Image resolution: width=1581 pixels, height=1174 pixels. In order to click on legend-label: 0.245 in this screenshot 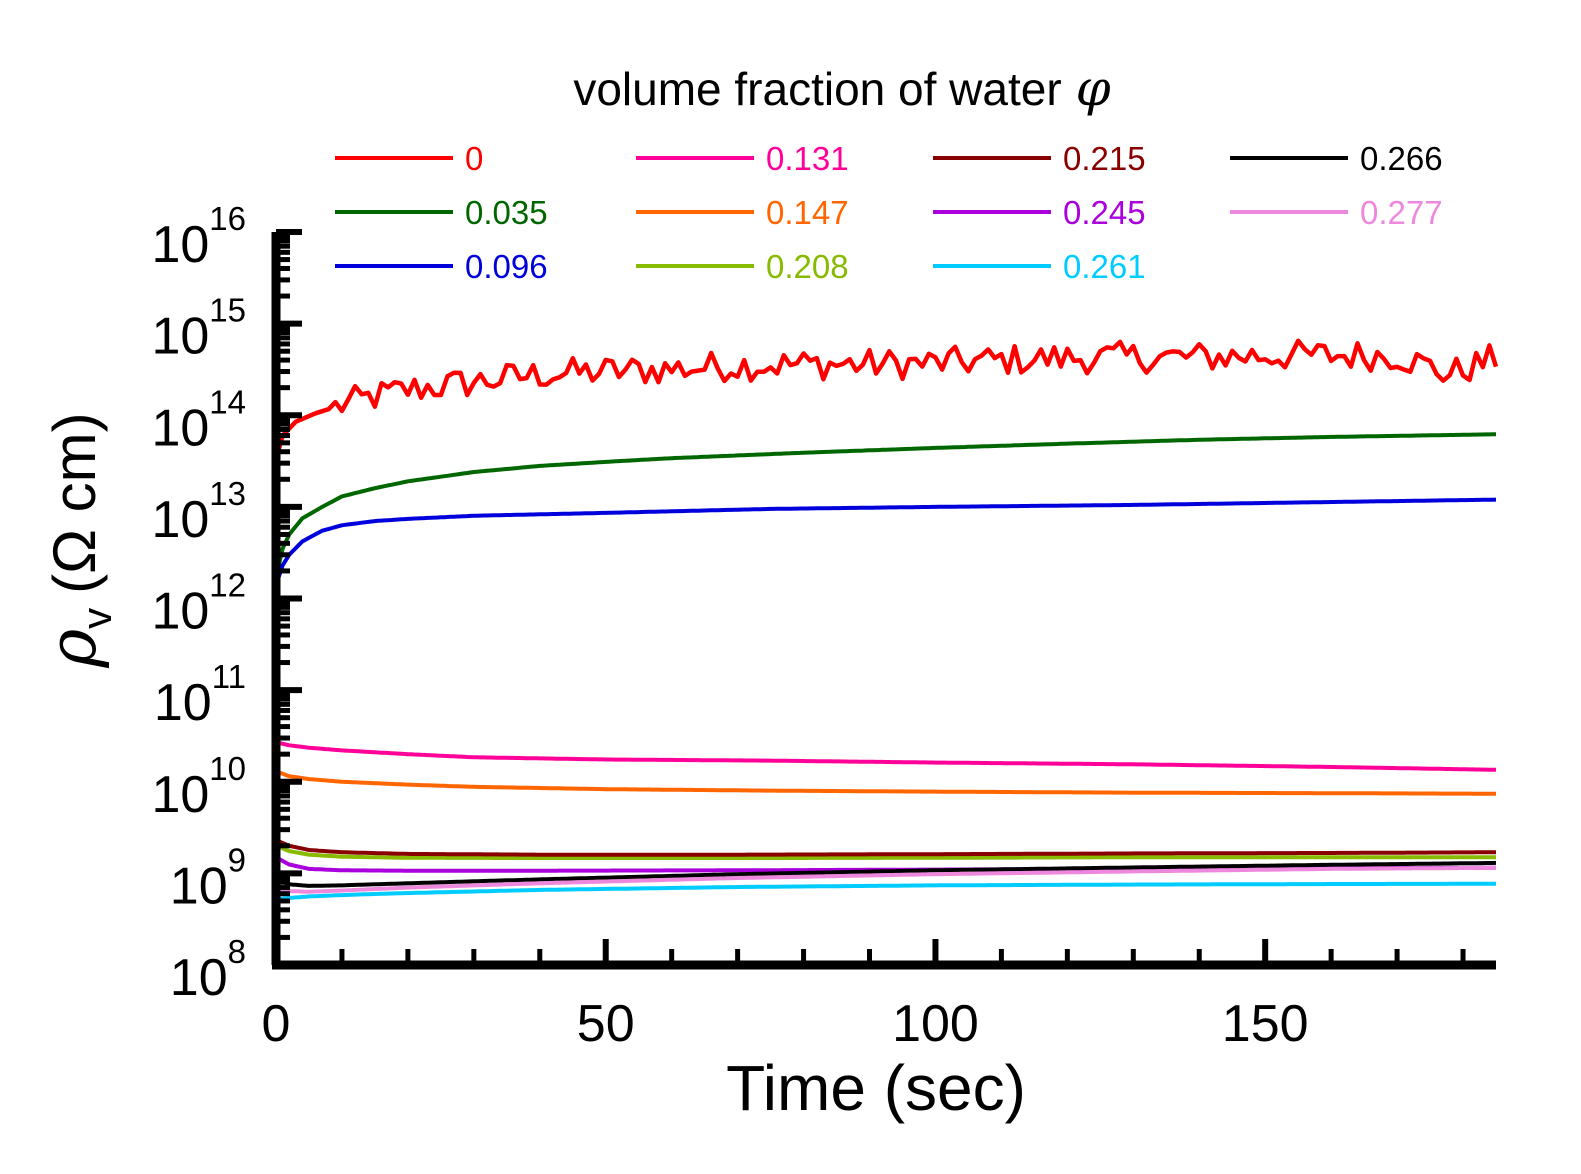, I will do `click(1104, 212)`.